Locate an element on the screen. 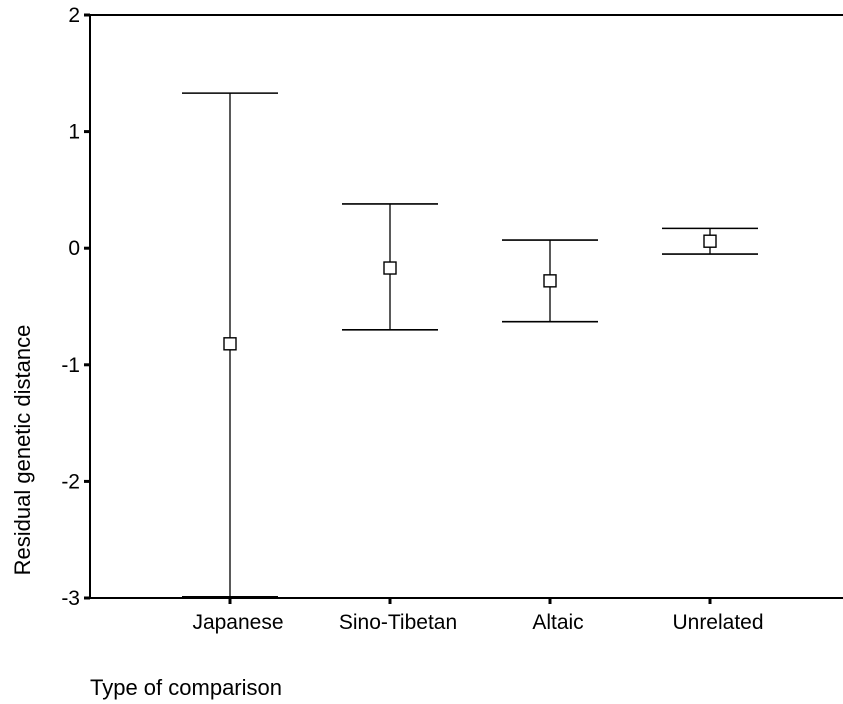 The image size is (843, 704). y-tick-label: -2 is located at coordinates (70, 481).